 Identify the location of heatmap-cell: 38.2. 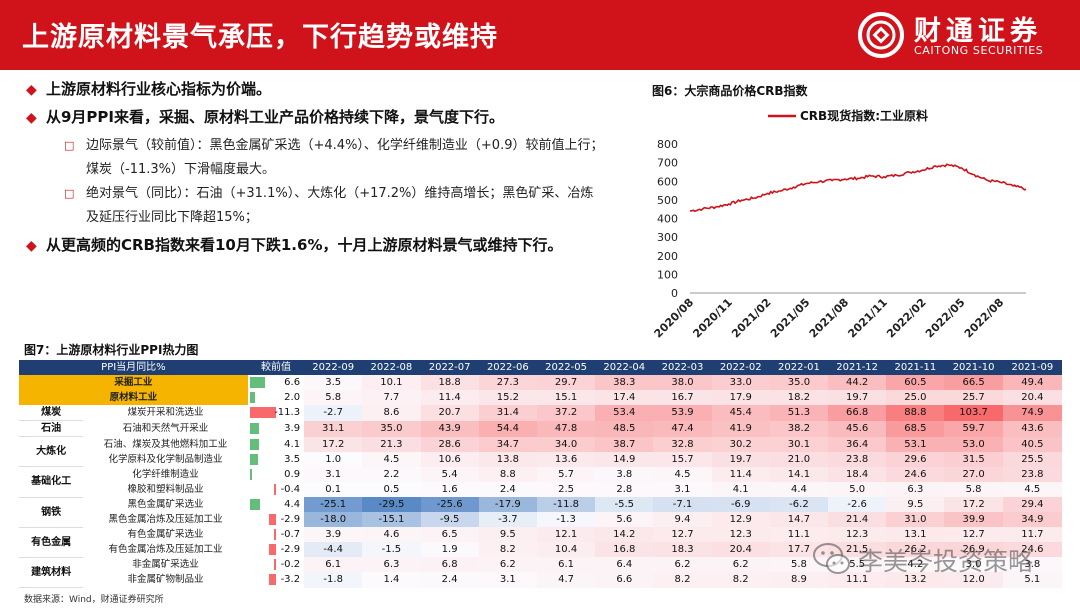
(799, 428).